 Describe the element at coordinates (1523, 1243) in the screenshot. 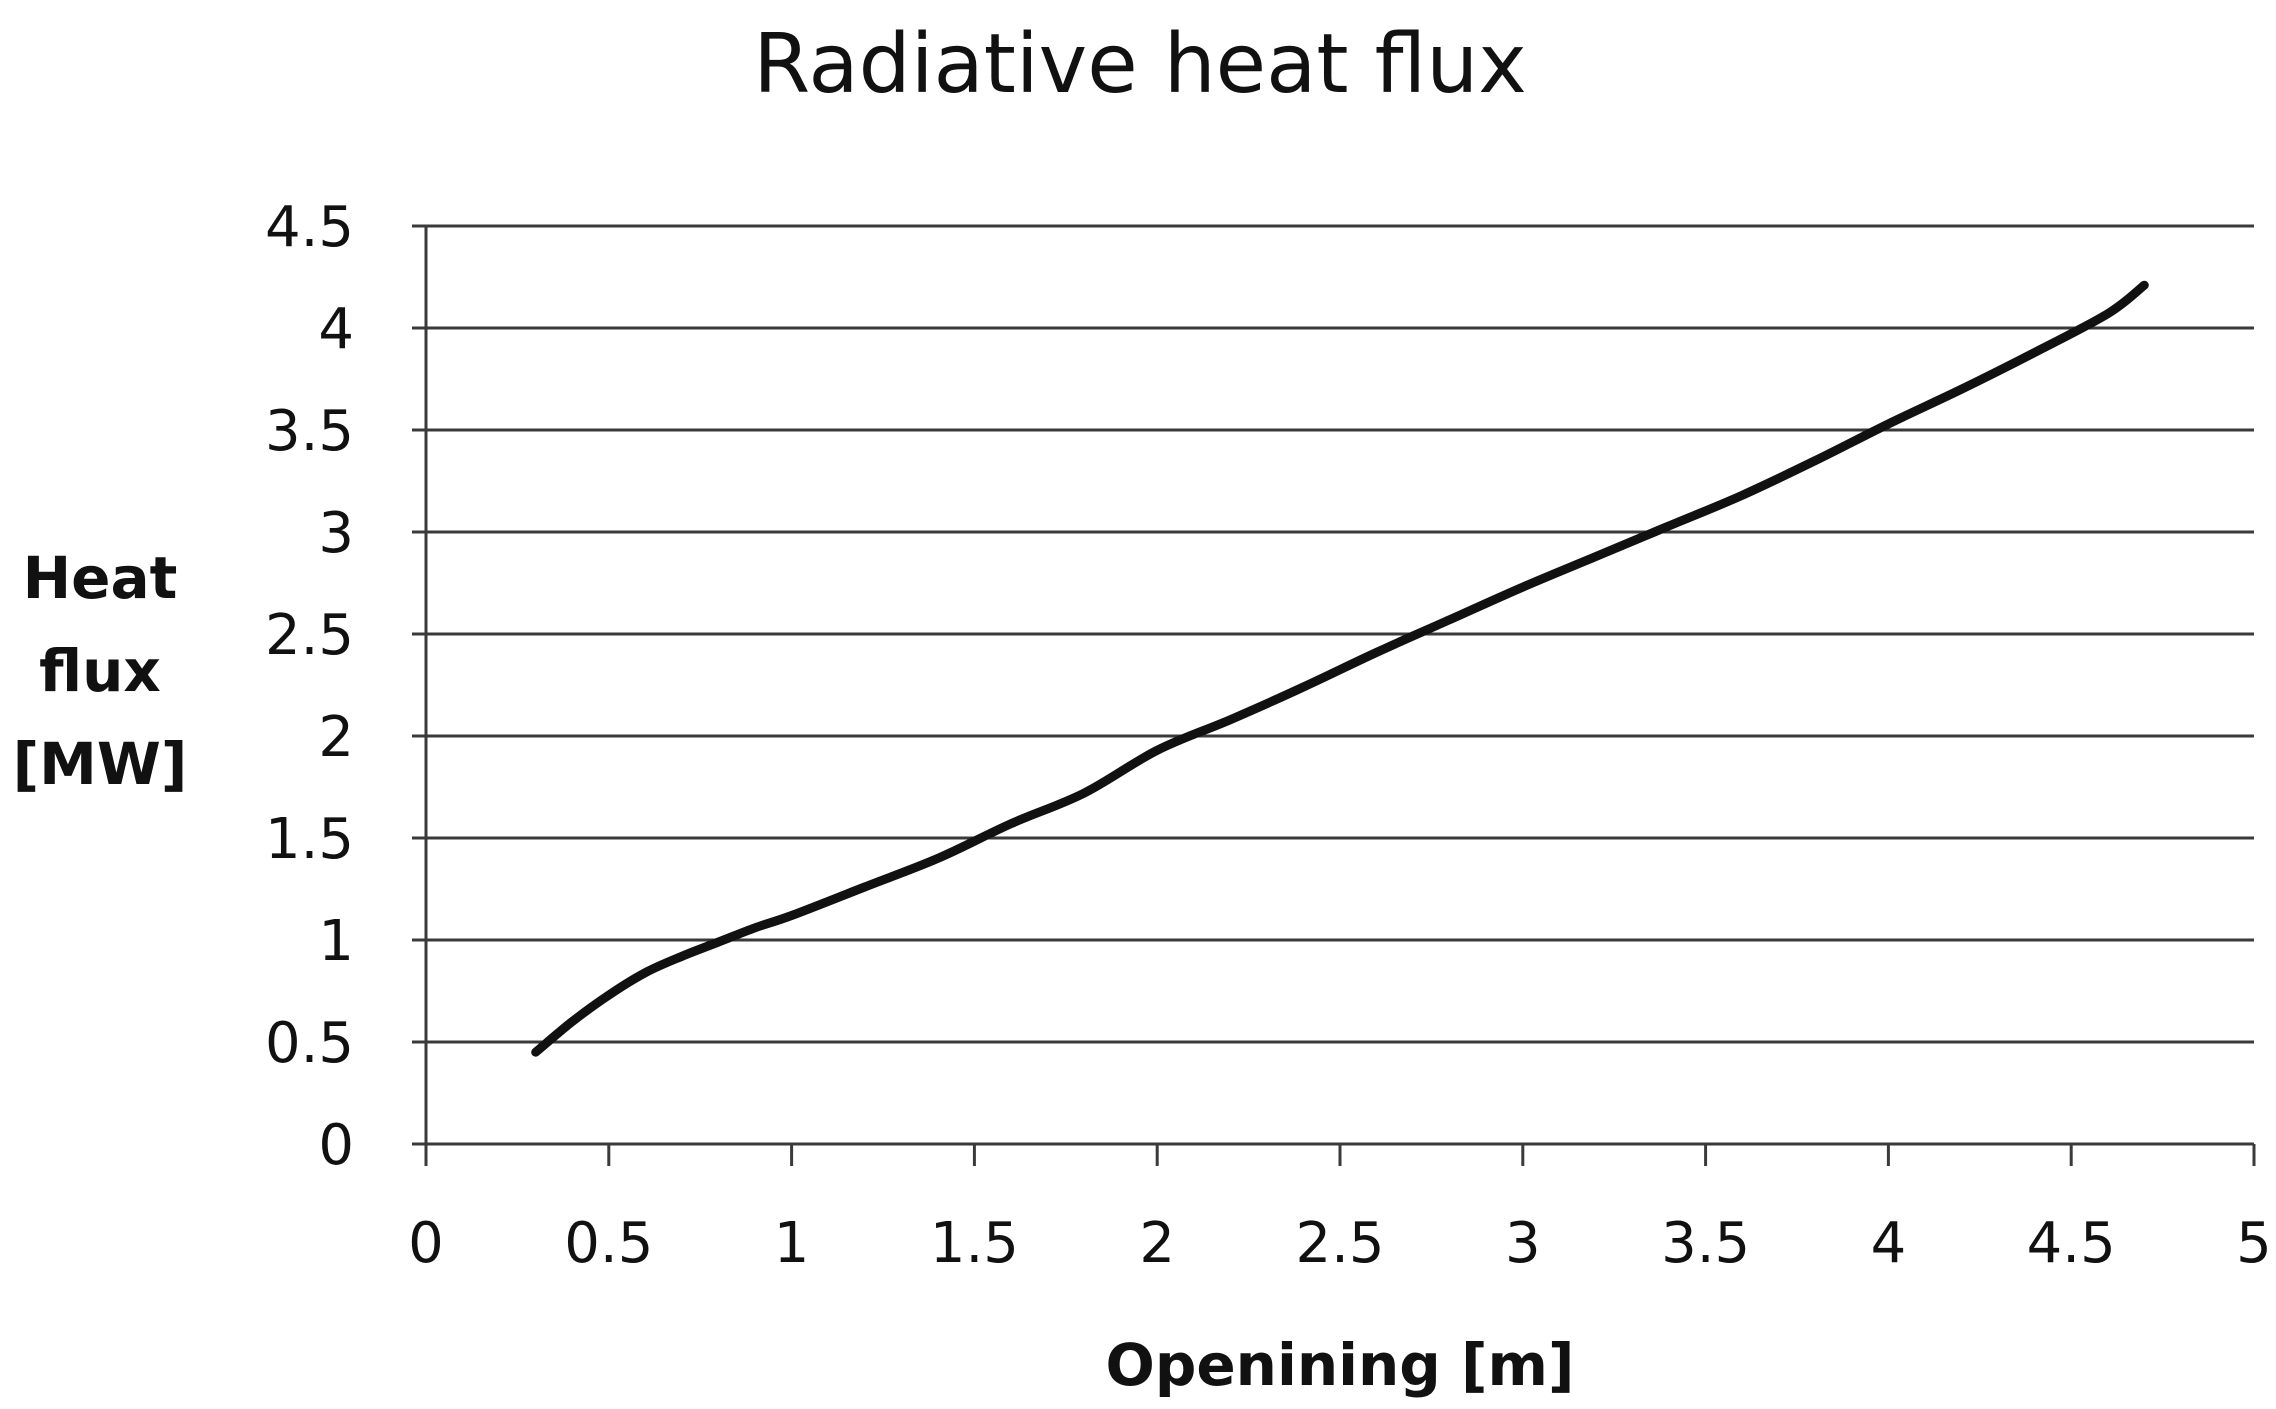

I see `x-tick-label: 3` at that location.